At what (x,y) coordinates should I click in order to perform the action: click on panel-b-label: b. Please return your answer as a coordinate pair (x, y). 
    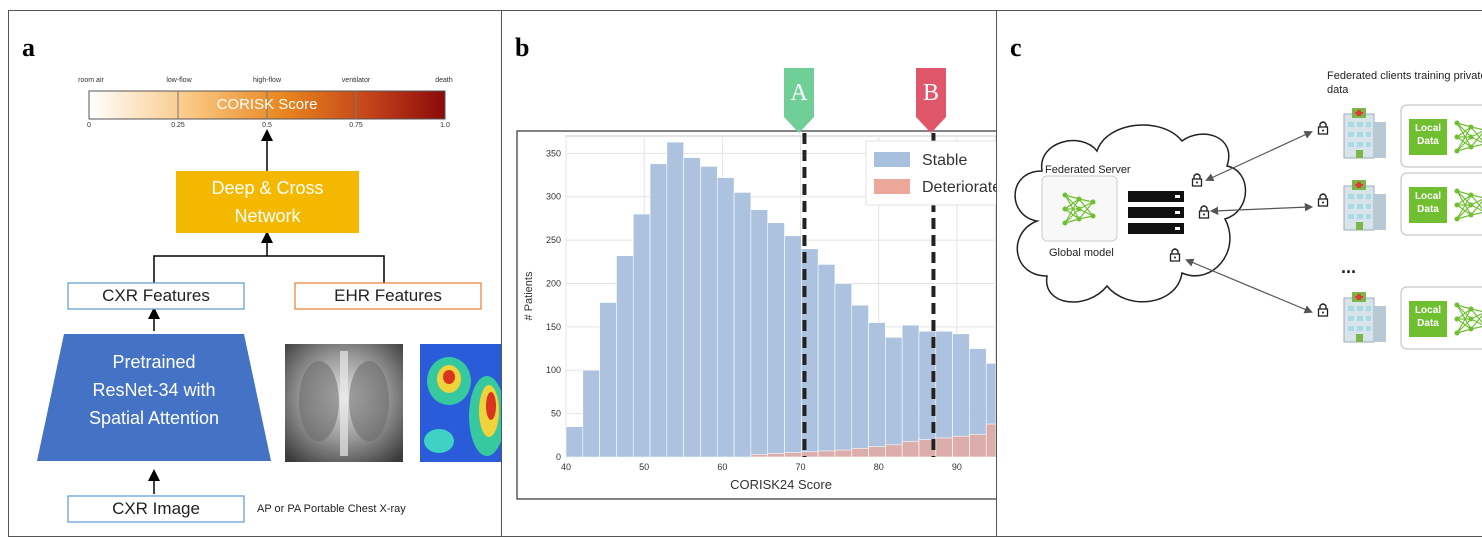
    Looking at the image, I should click on (522, 47).